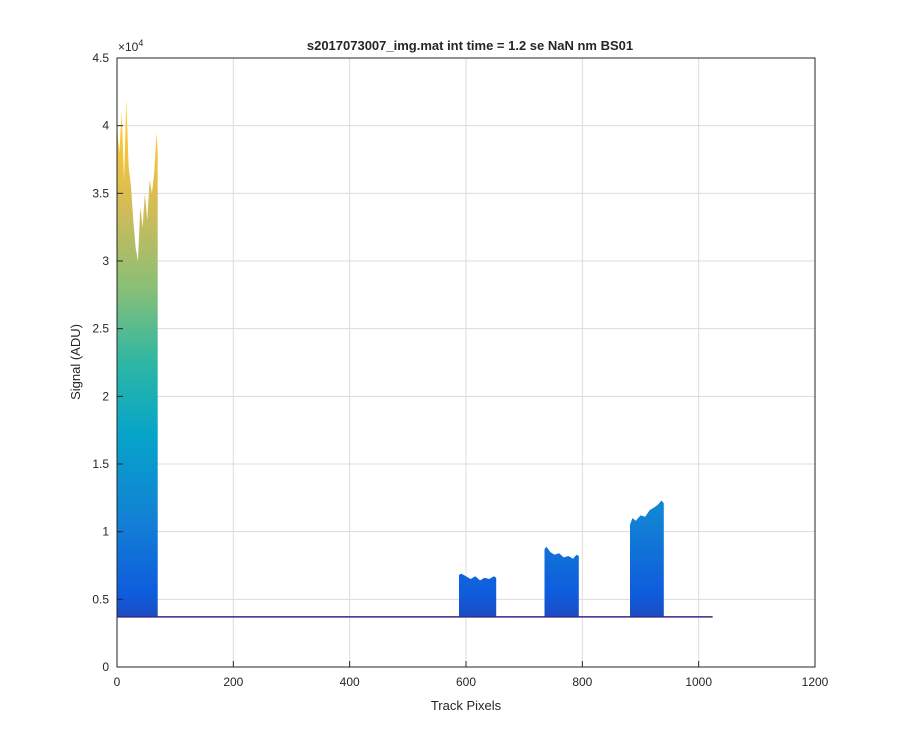 The width and height of the screenshot is (900, 755). Describe the element at coordinates (105, 532) in the screenshot. I see `y-tick-label: 1` at that location.